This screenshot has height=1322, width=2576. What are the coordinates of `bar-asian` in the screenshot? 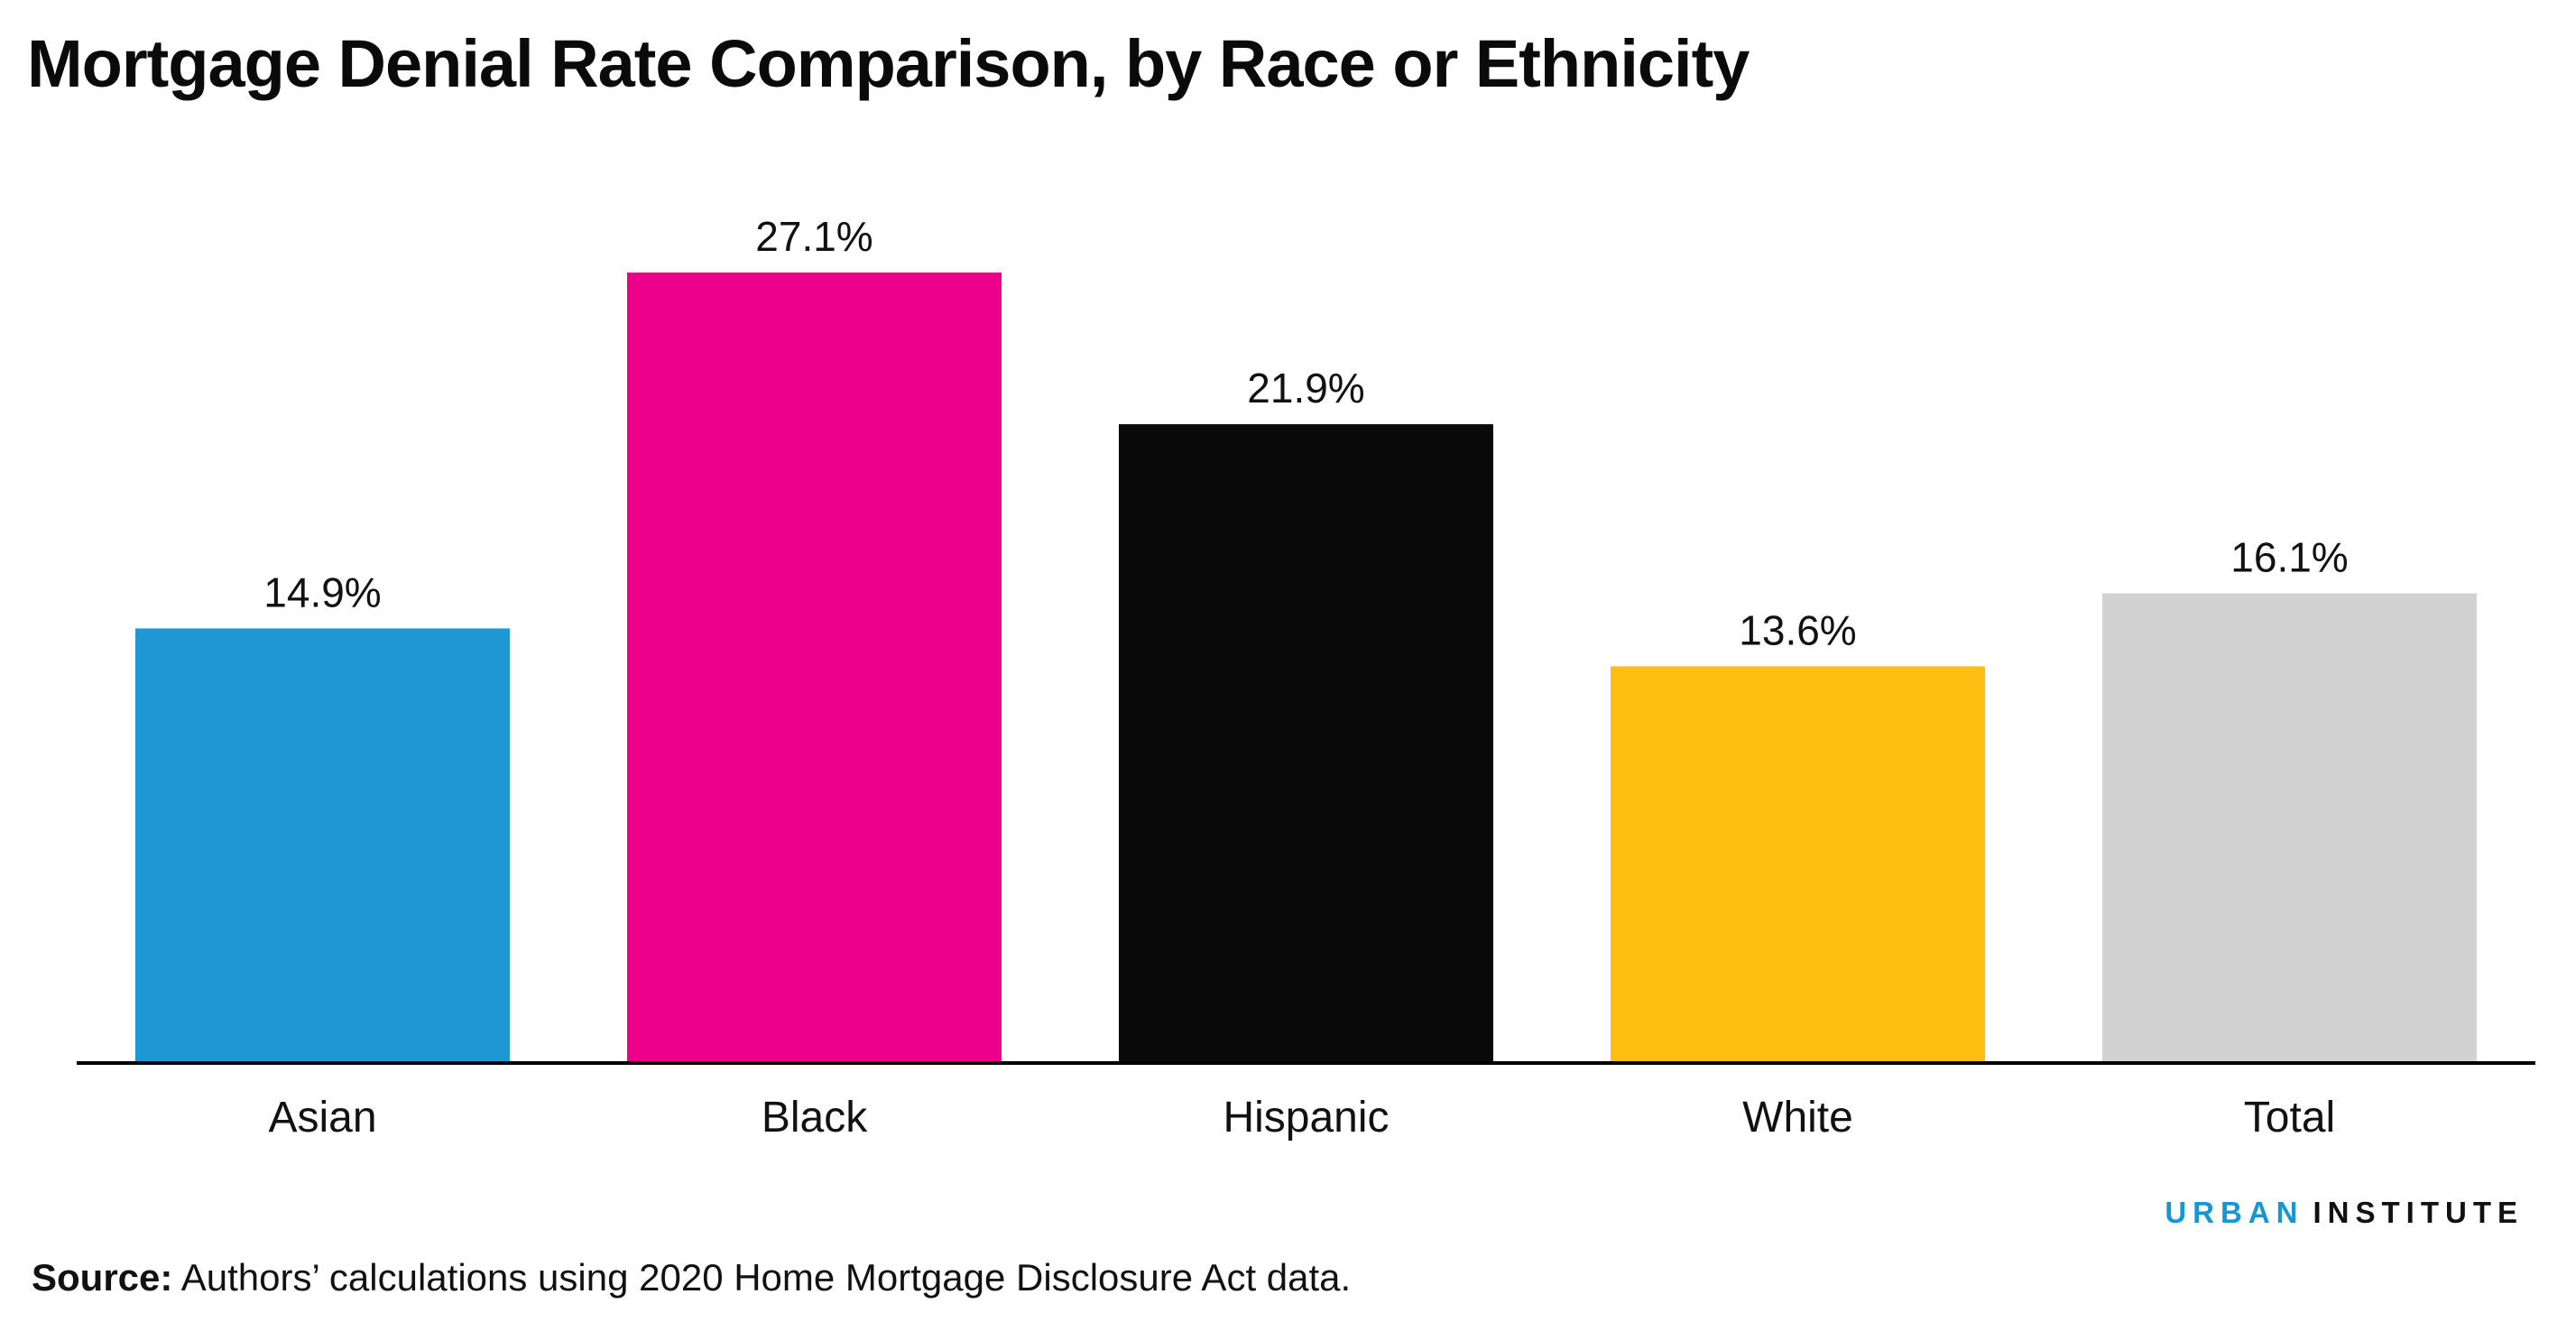 It's located at (322, 845).